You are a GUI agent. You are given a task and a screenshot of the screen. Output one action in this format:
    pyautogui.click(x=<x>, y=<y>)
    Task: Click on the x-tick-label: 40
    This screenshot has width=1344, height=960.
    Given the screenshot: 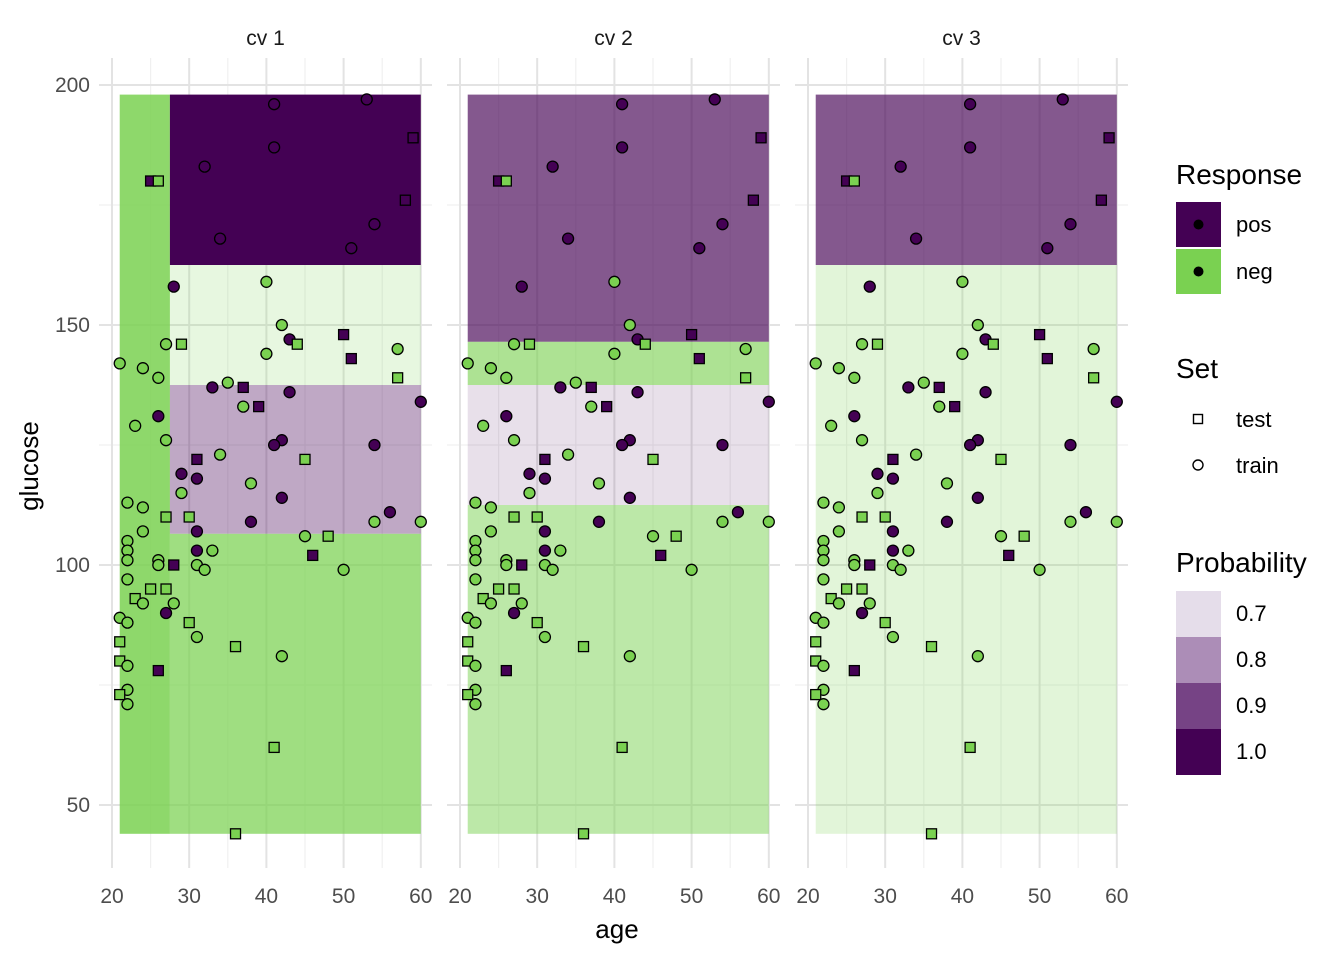 What is the action you would take?
    pyautogui.click(x=614, y=896)
    